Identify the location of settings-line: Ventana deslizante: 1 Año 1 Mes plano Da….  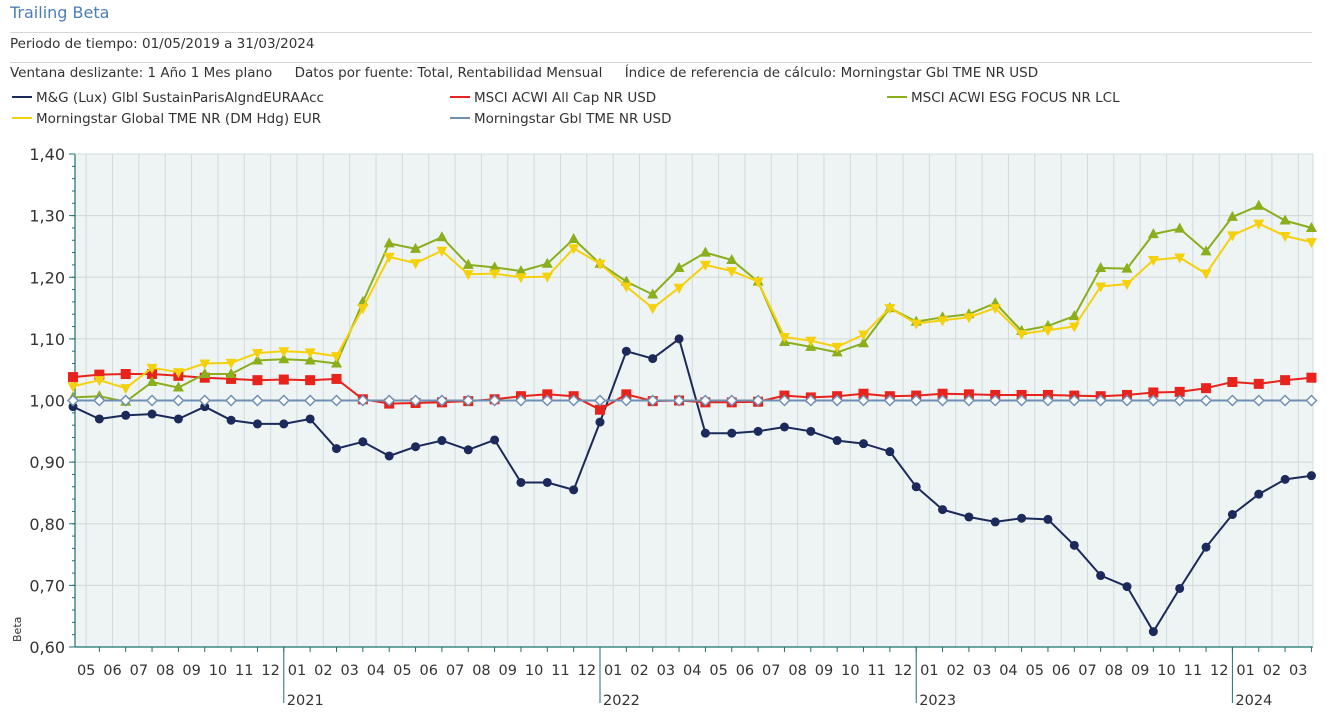
(533, 73).